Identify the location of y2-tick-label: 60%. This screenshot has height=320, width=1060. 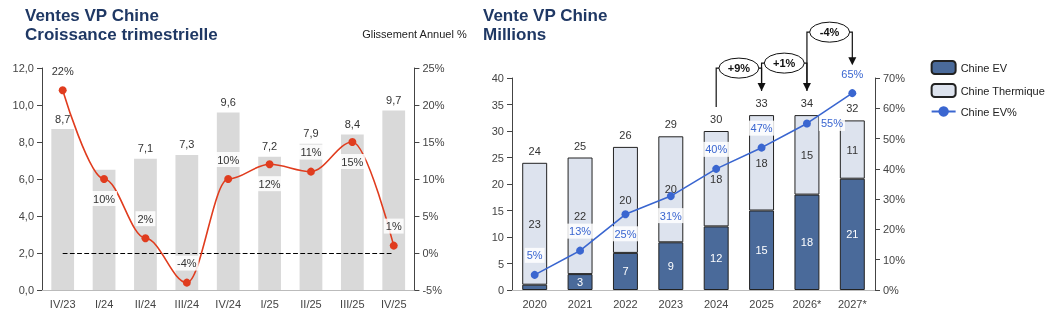
(894, 108).